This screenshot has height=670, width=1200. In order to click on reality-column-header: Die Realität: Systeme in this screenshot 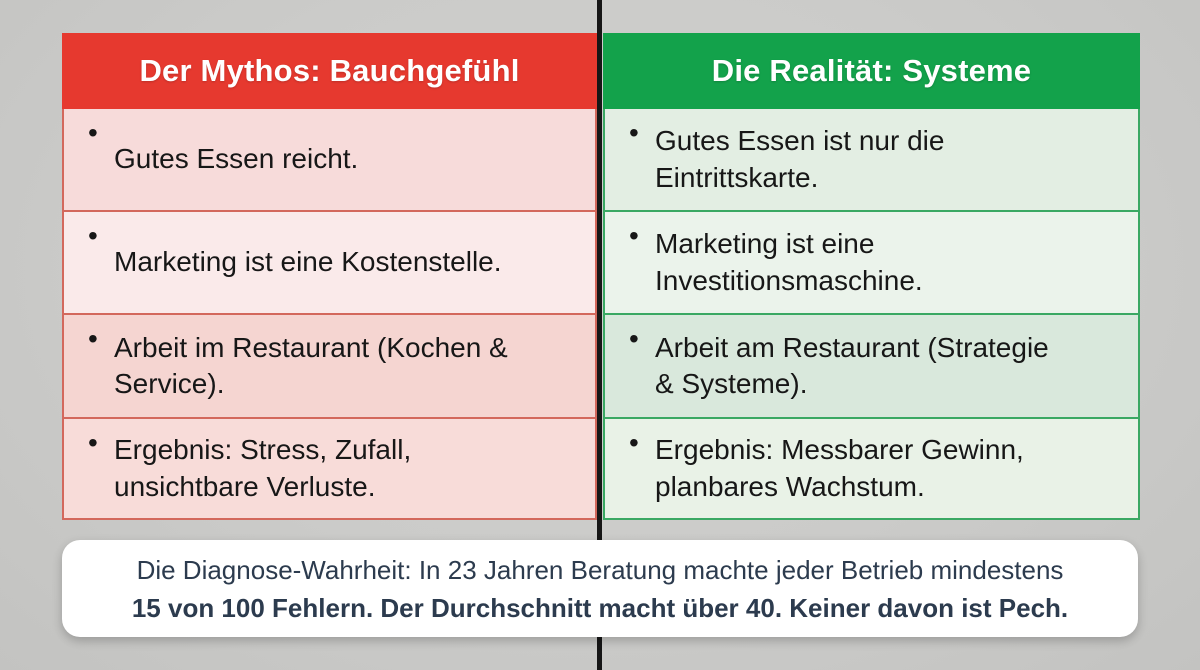, I will do `click(871, 71)`.